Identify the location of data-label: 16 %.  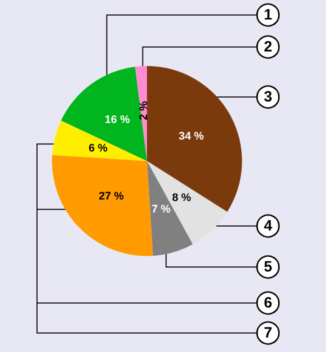
(117, 120).